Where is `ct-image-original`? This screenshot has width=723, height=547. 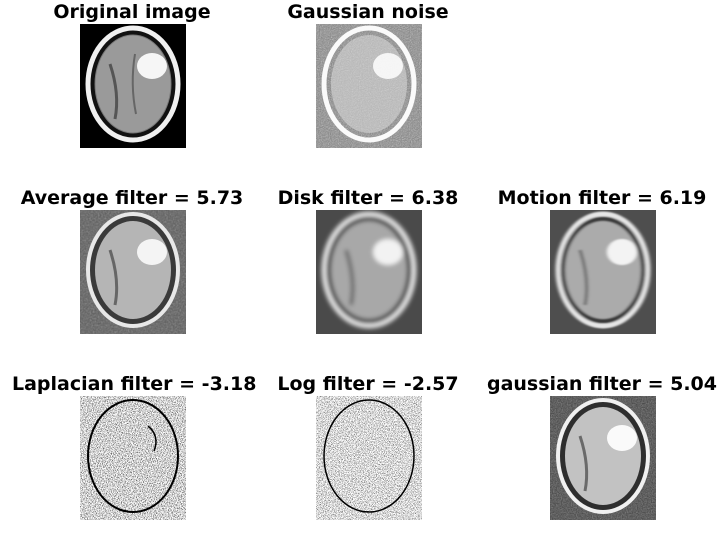
ct-image-original is located at coordinates (133, 86).